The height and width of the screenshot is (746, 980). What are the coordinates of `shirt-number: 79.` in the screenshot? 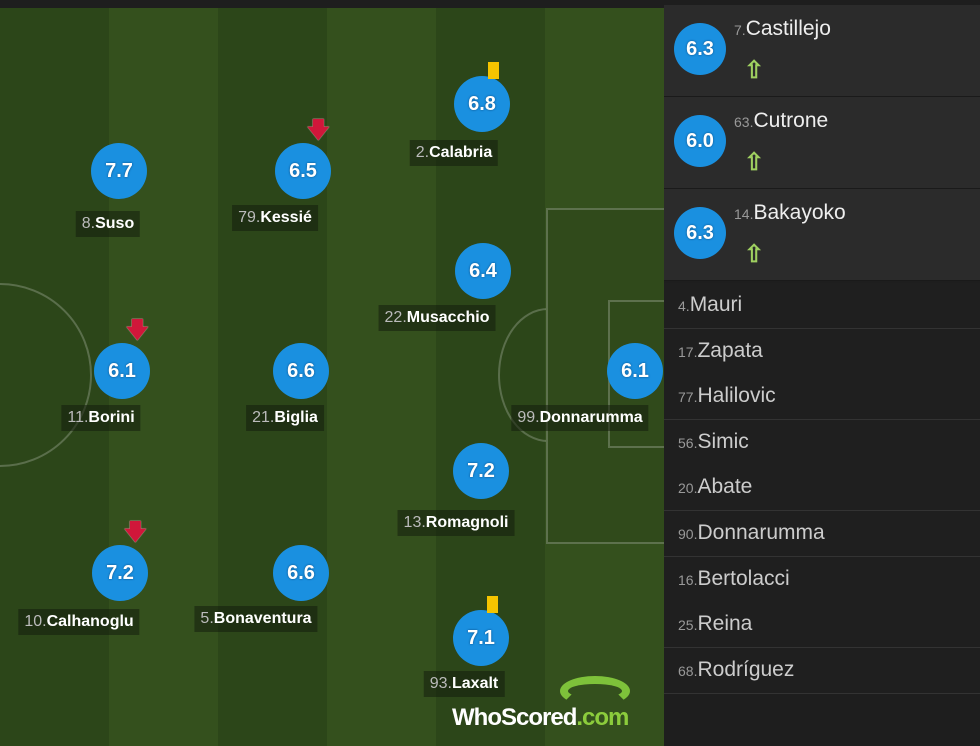 It's located at (249, 217).